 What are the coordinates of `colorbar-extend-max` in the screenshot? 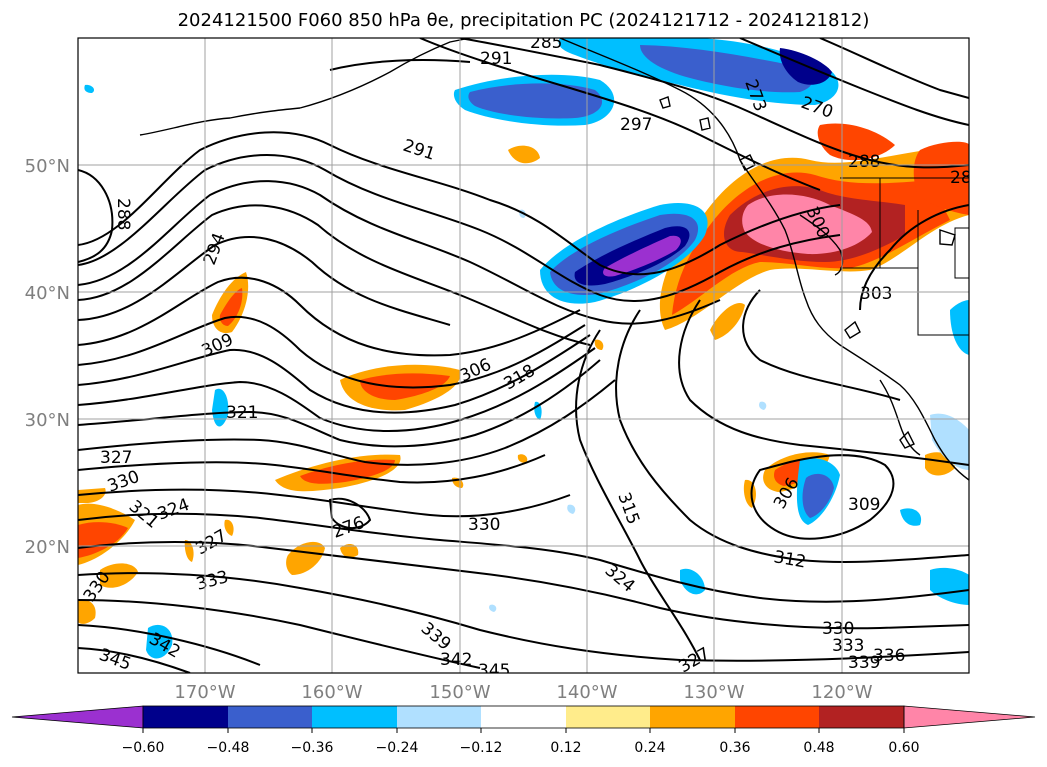 It's located at (969, 717).